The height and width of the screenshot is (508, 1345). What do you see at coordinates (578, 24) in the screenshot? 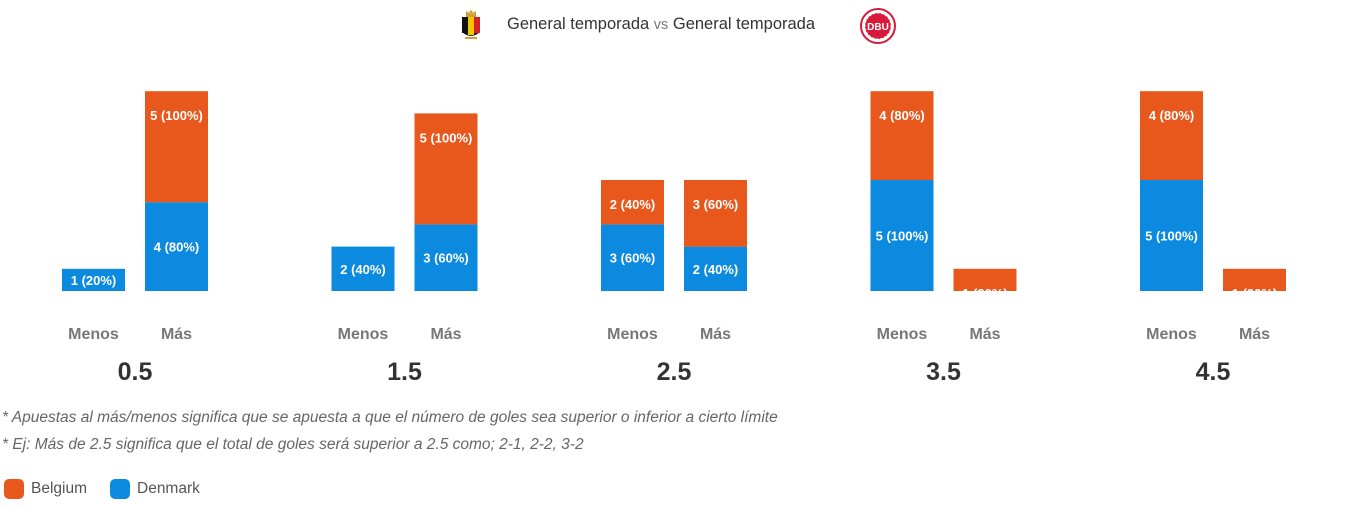
I see `home-season-label: General temporada` at bounding box center [578, 24].